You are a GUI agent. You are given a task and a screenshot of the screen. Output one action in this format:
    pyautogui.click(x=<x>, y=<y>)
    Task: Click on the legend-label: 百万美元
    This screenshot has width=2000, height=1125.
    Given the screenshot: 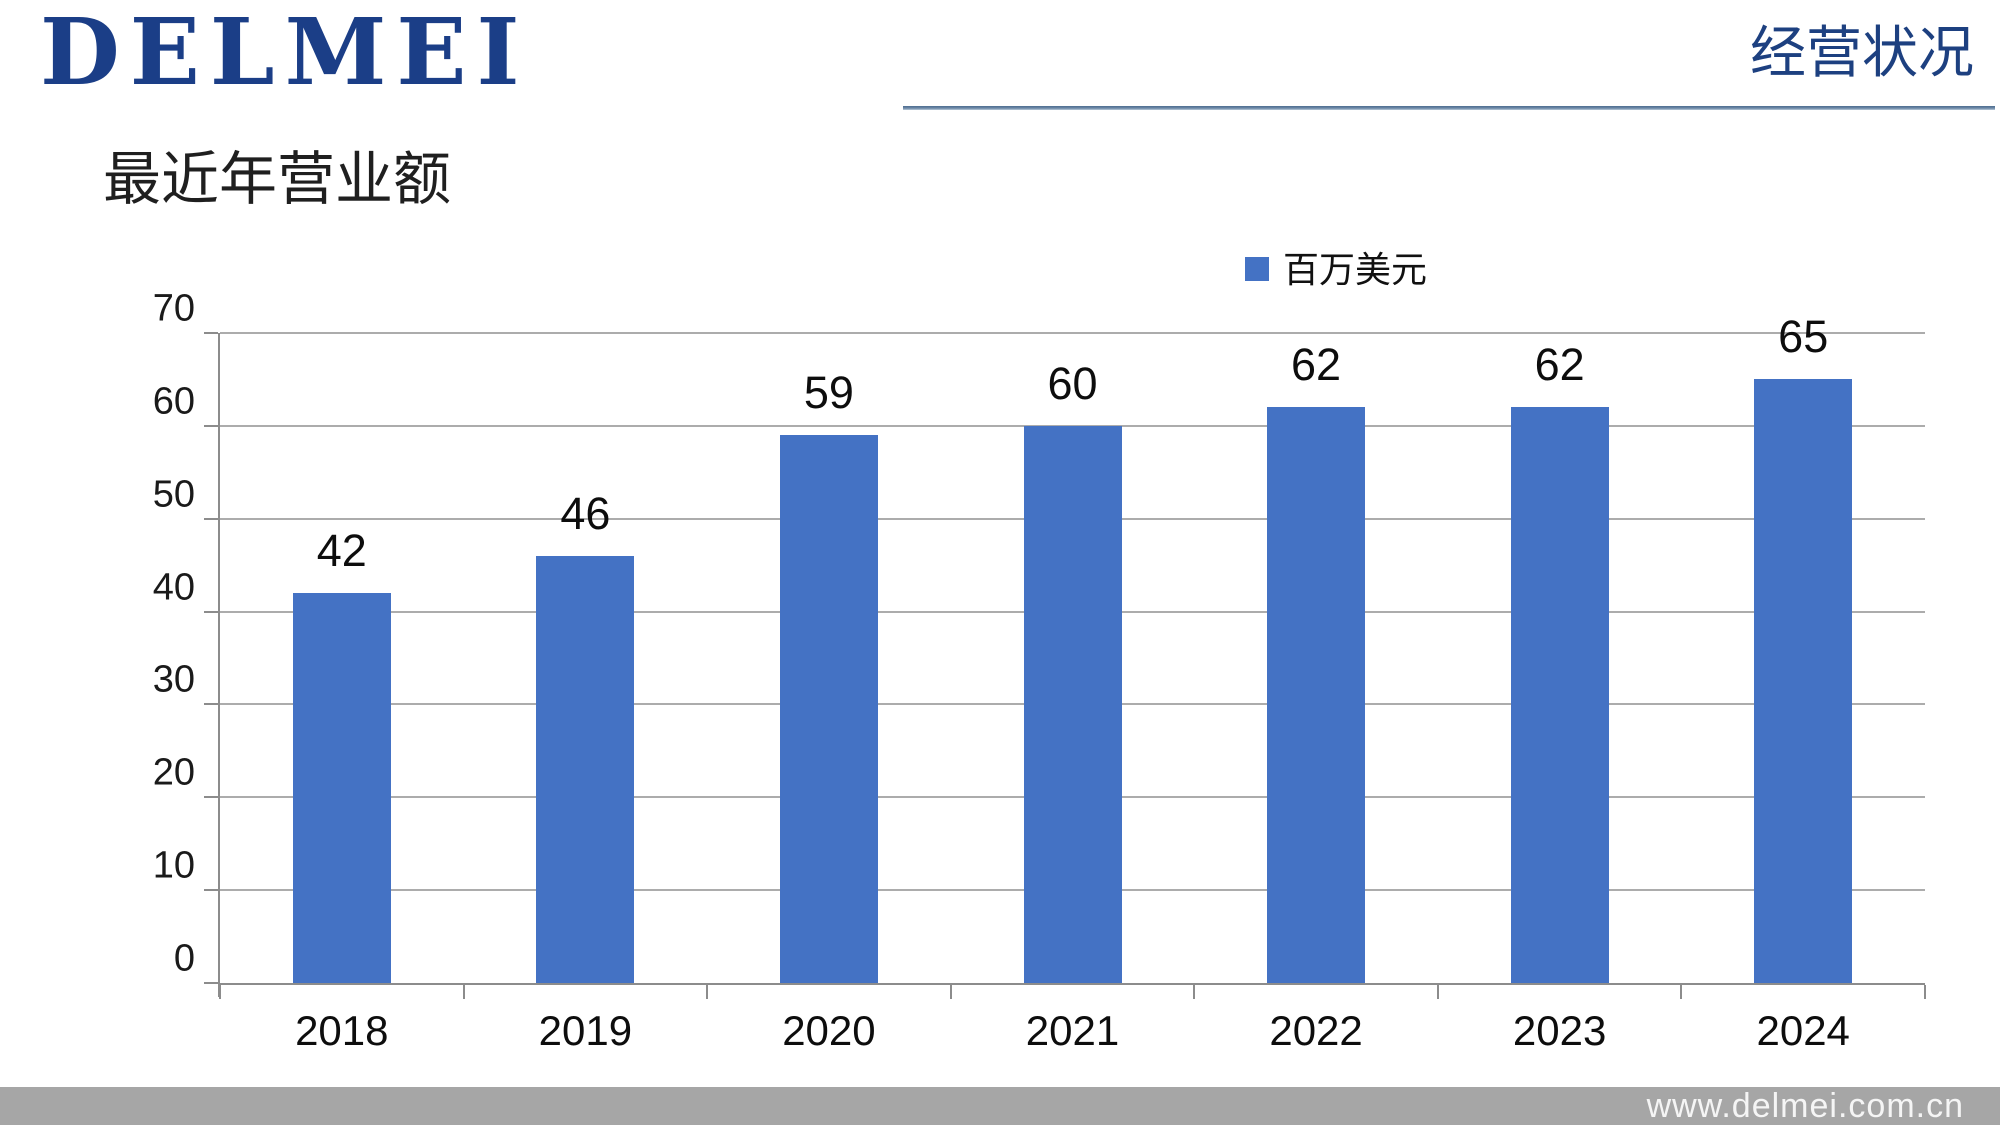 What is the action you would take?
    pyautogui.click(x=1355, y=269)
    